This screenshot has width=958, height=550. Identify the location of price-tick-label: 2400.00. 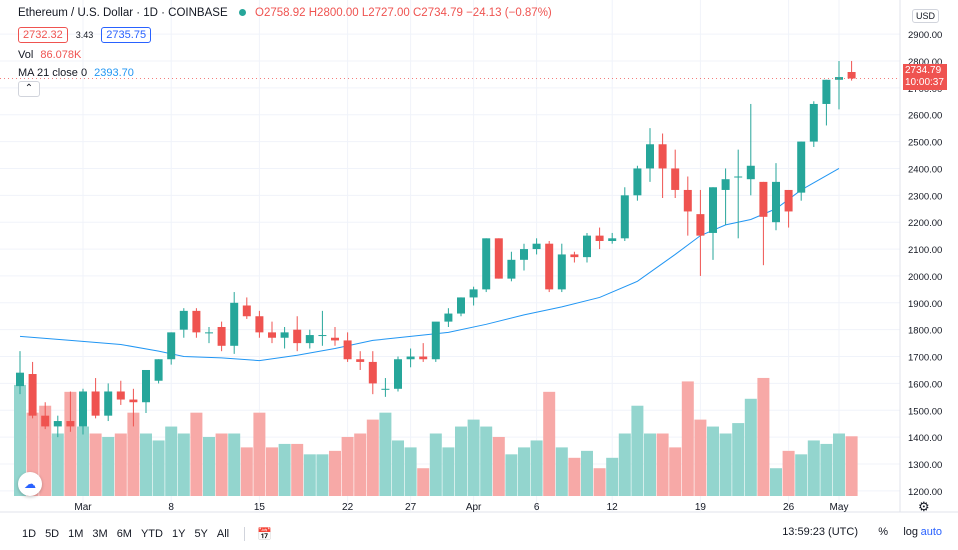
(925, 169).